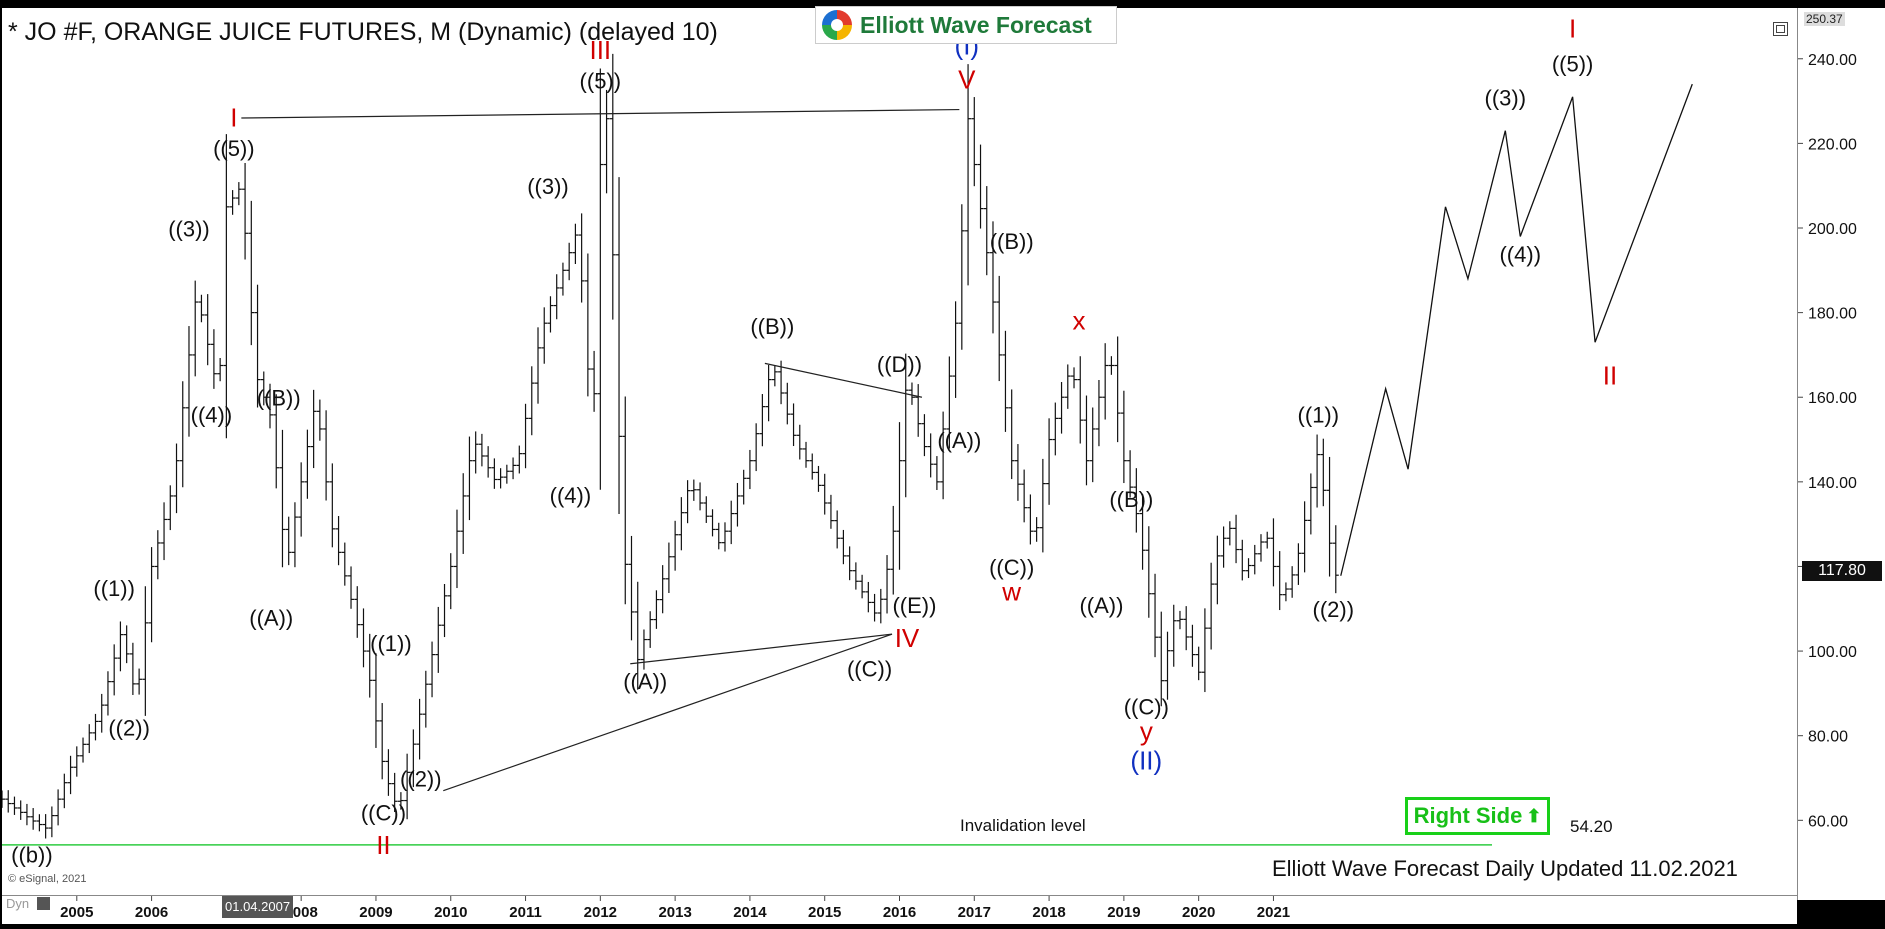 Image resolution: width=1885 pixels, height=929 pixels. I want to click on cursor-date-badge: 01.04.2007, so click(258, 907).